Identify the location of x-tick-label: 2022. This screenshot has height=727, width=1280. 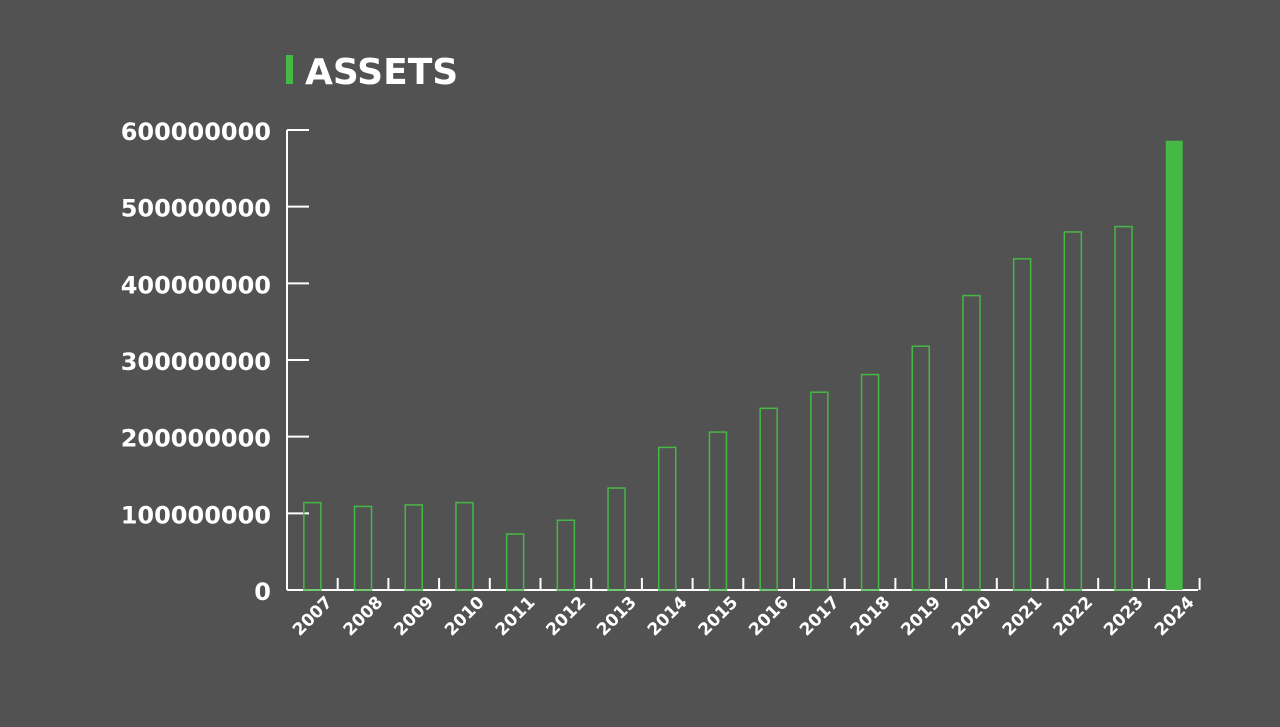
(1074, 617).